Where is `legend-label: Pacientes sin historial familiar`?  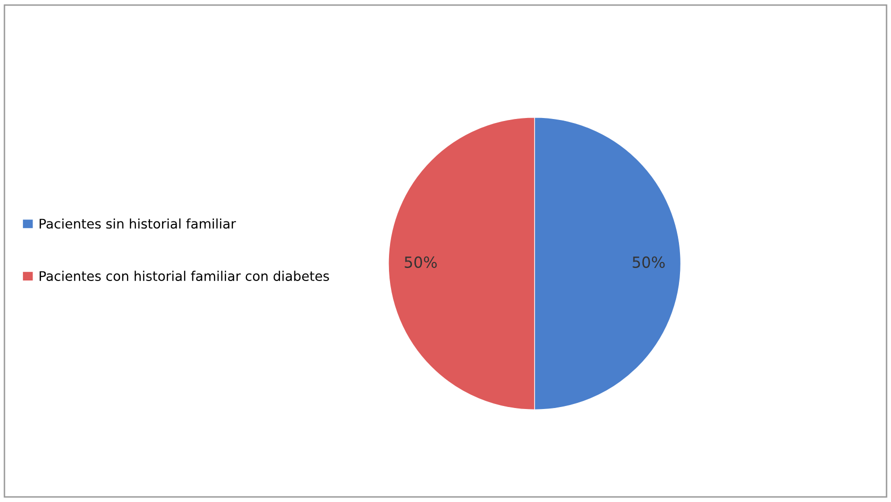
legend-label: Pacientes sin historial familiar is located at coordinates (138, 223).